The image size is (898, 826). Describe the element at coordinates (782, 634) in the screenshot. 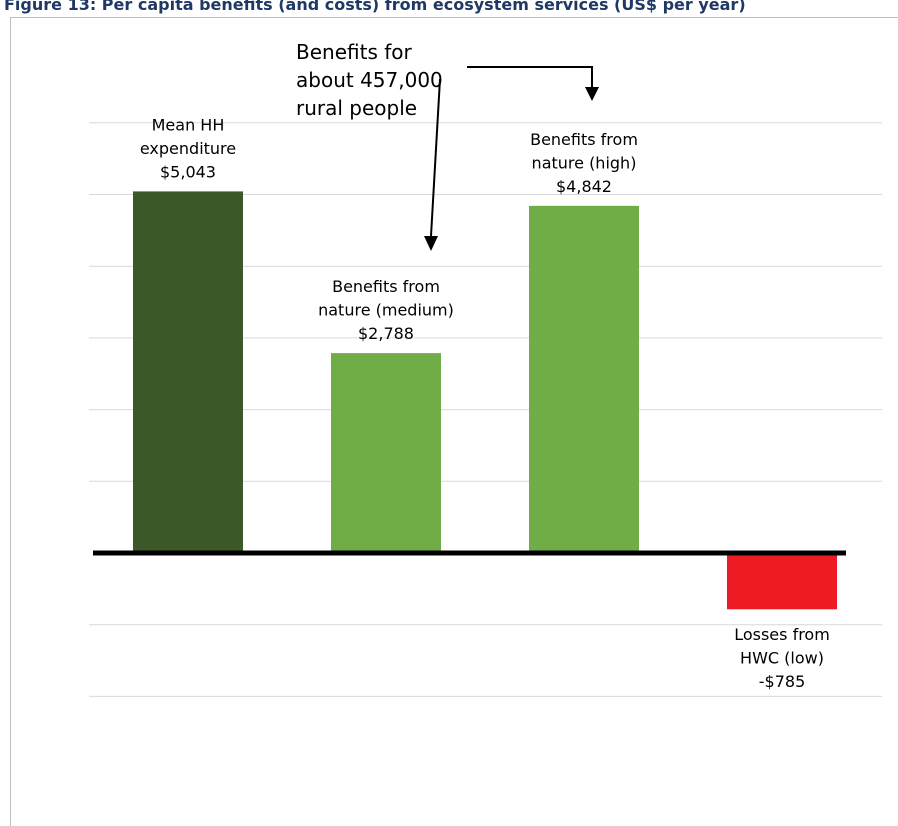

I see `data-label-line: Losses from` at that location.